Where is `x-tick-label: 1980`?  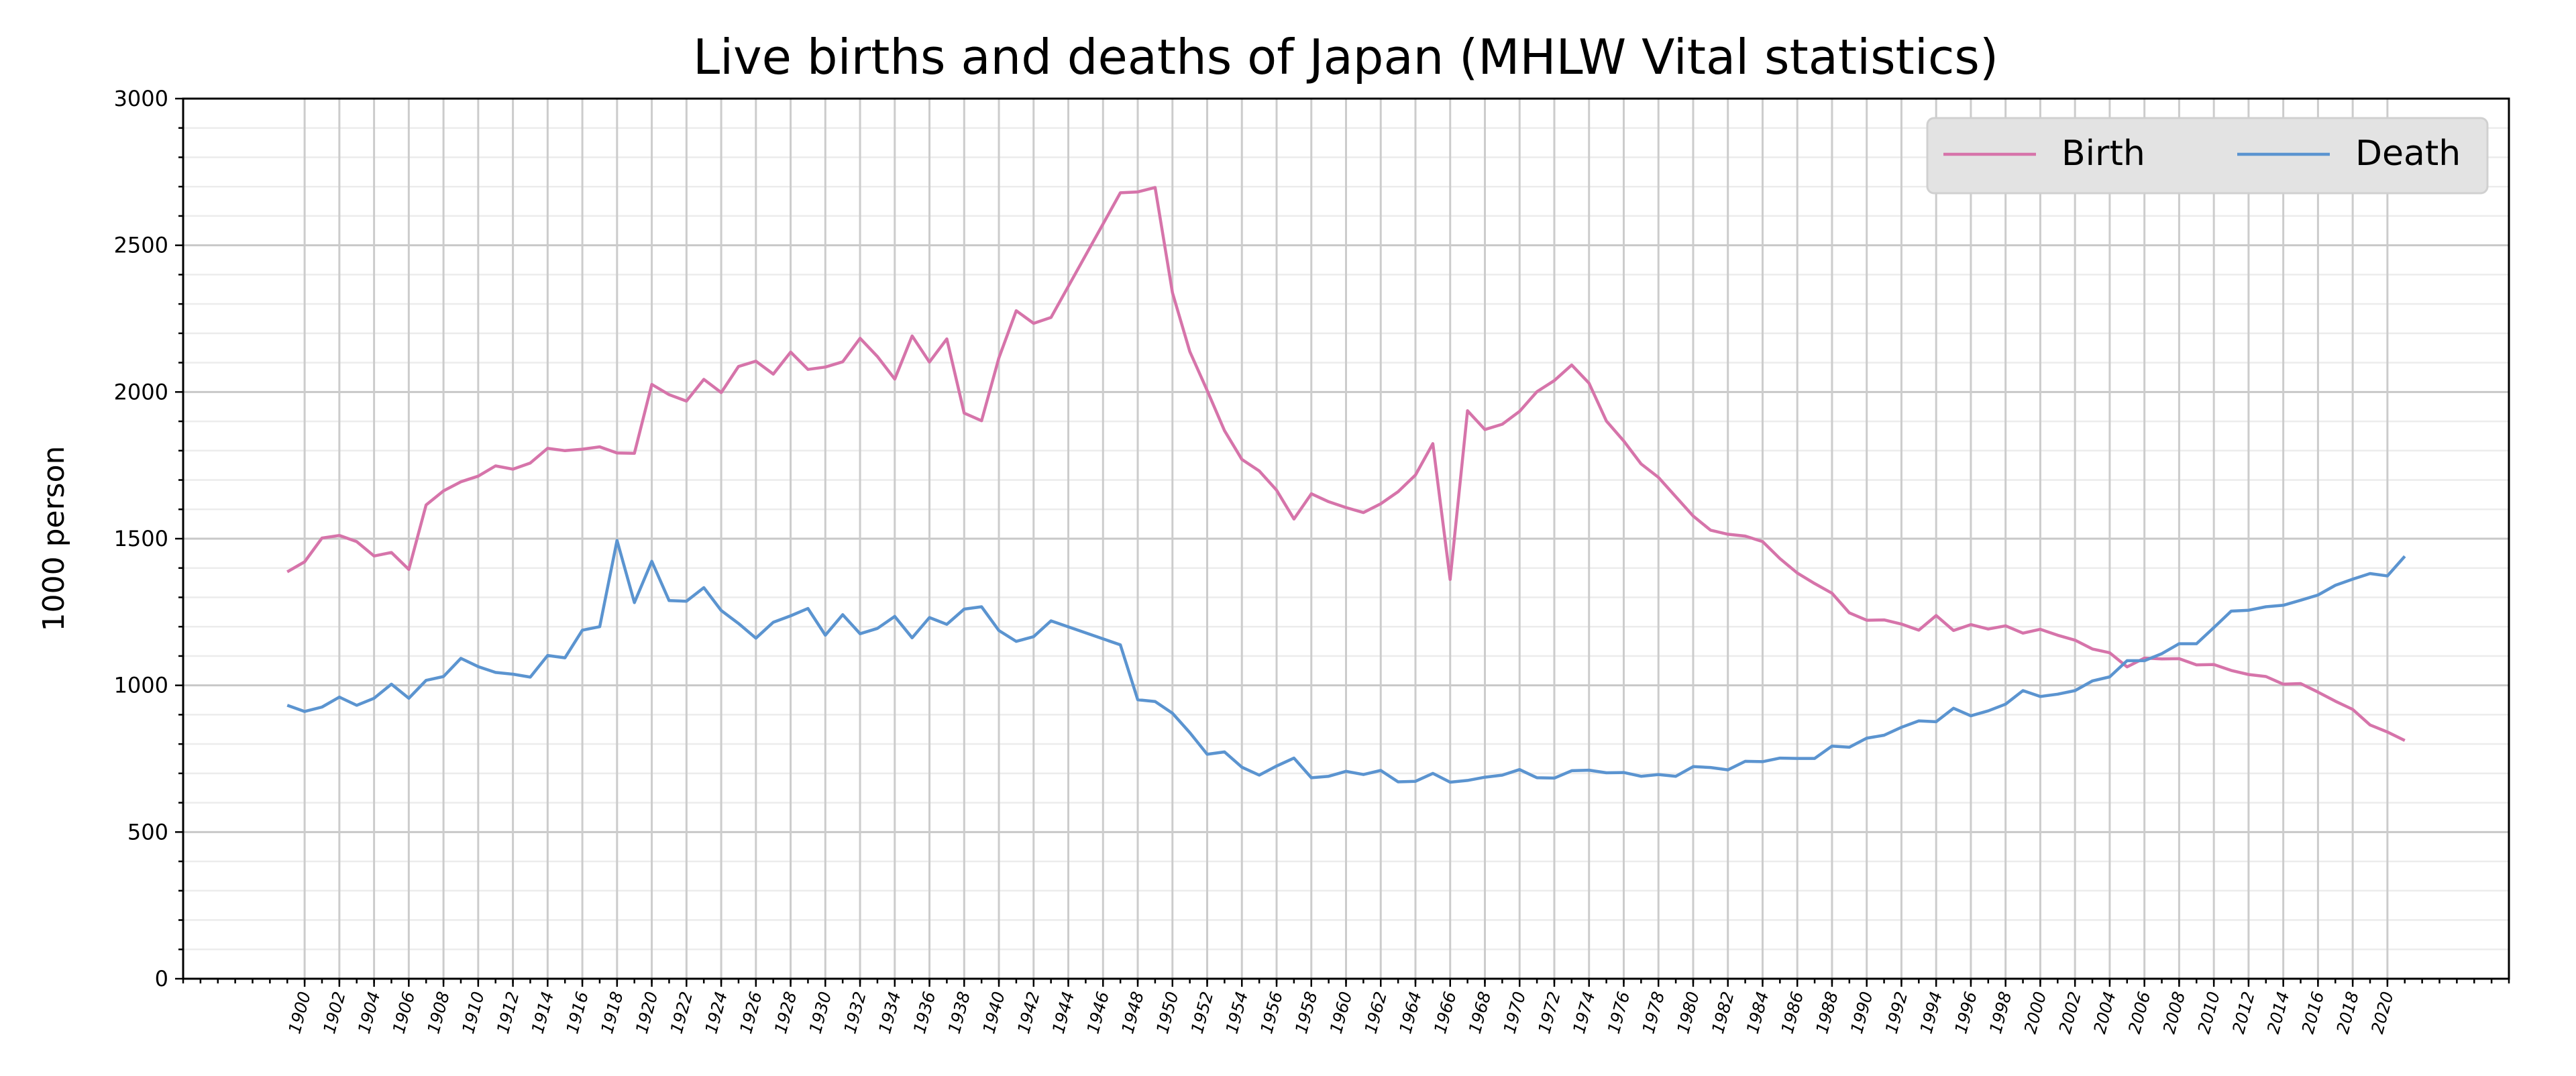
x-tick-label: 1980 is located at coordinates (1688, 1012).